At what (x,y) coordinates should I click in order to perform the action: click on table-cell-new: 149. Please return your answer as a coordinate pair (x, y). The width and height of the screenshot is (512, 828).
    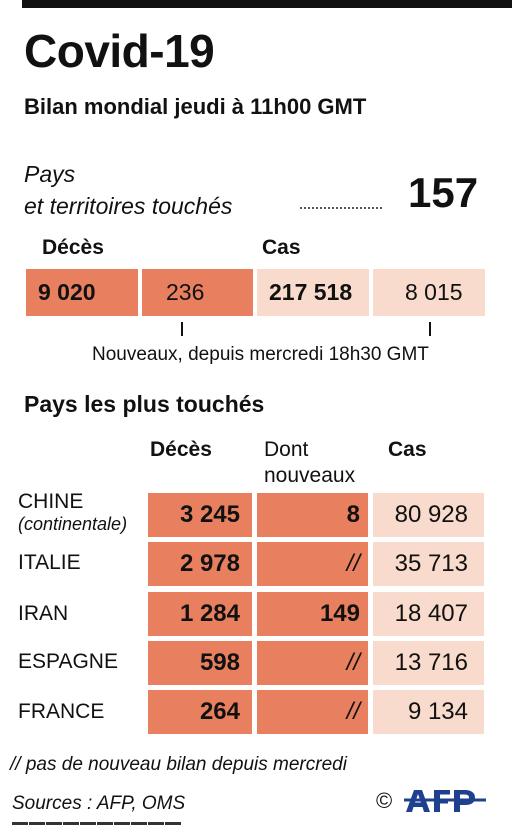
    Looking at the image, I should click on (312, 614).